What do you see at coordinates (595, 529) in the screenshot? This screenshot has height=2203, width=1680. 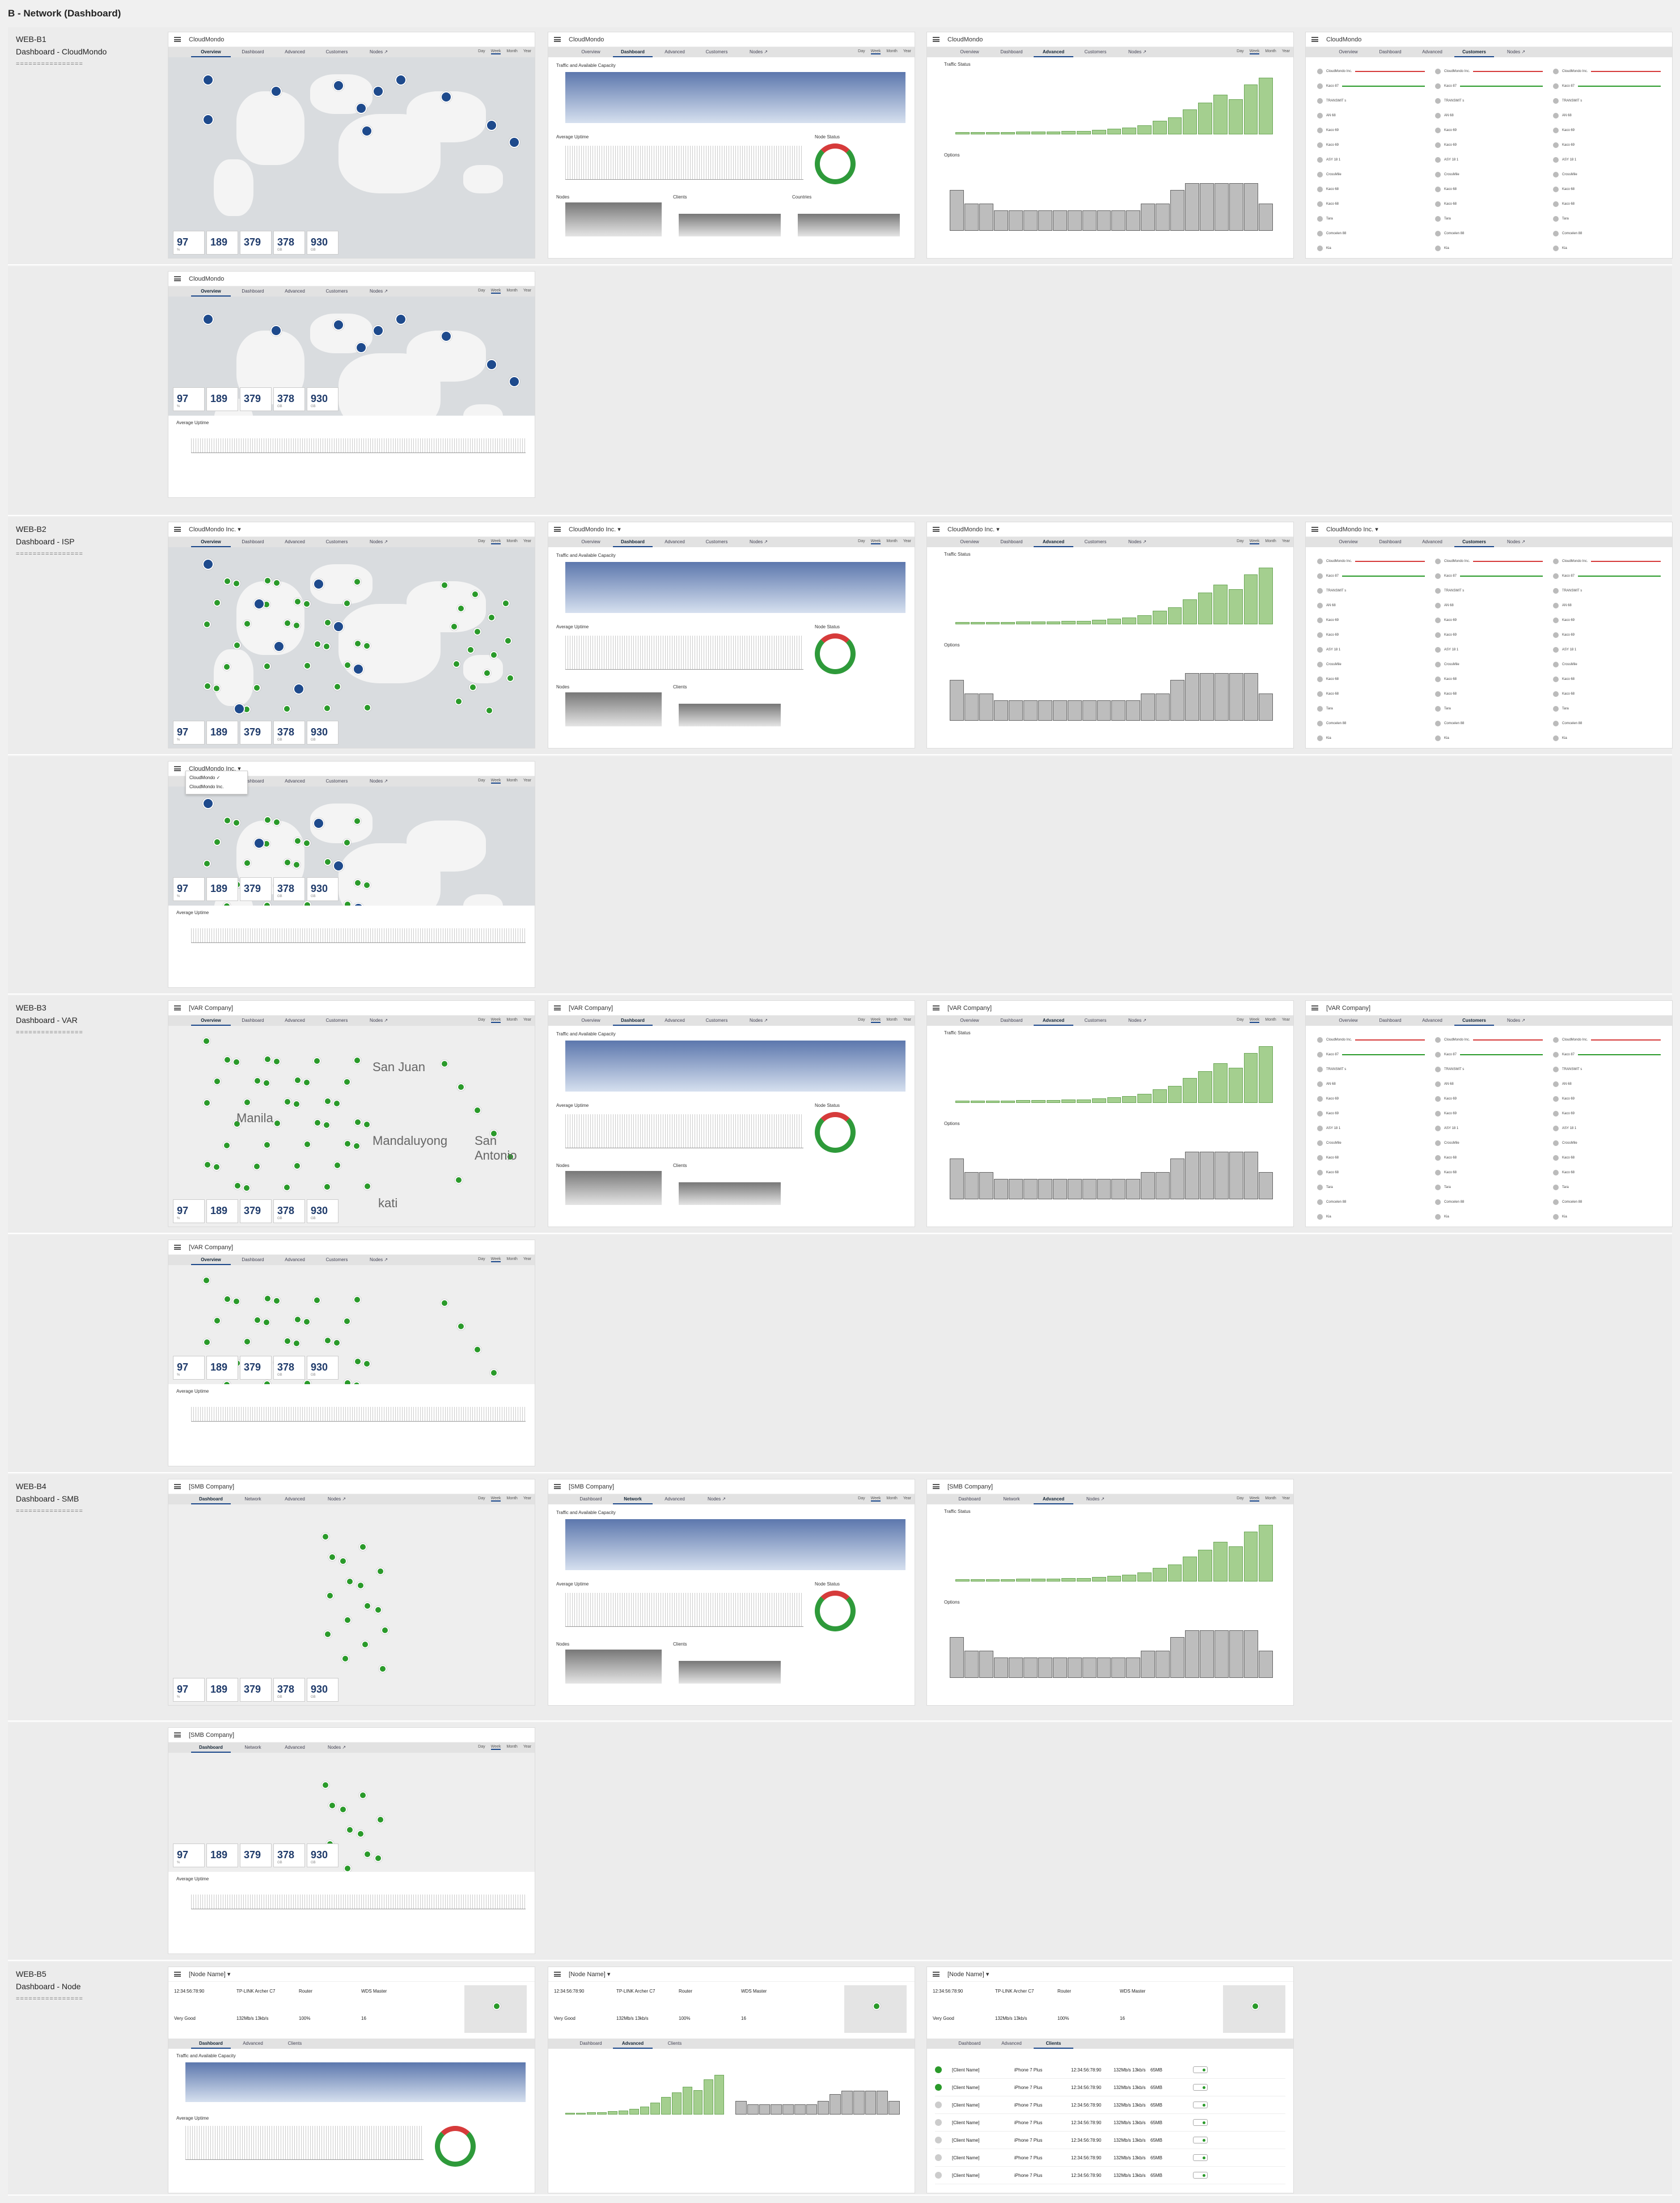 I see `app-name: CloudMondo Inc. ▾` at bounding box center [595, 529].